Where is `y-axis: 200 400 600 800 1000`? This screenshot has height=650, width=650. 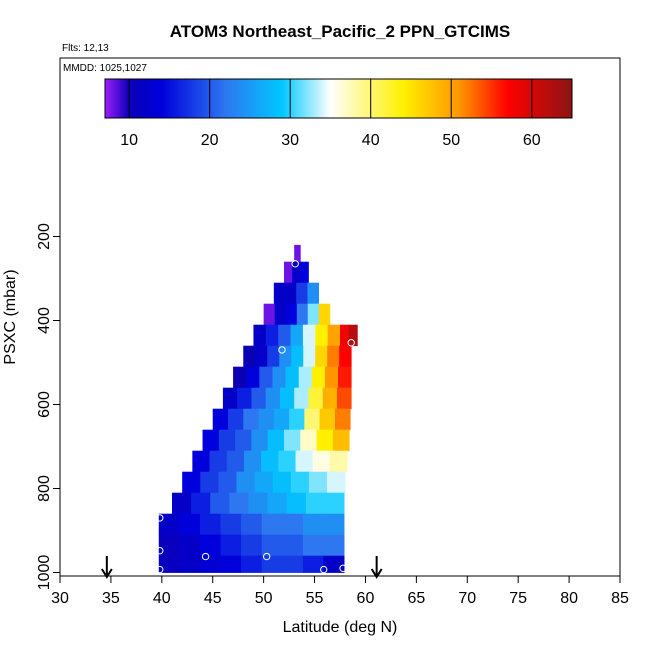 y-axis: 200 400 600 800 1000 is located at coordinates (48, 406).